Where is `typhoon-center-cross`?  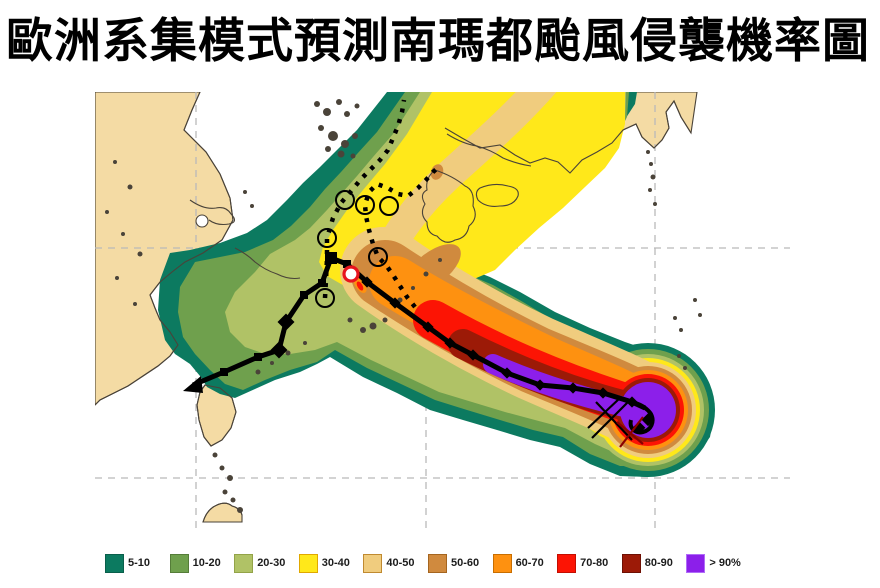
typhoon-center-cross is located at coordinates (615, 422).